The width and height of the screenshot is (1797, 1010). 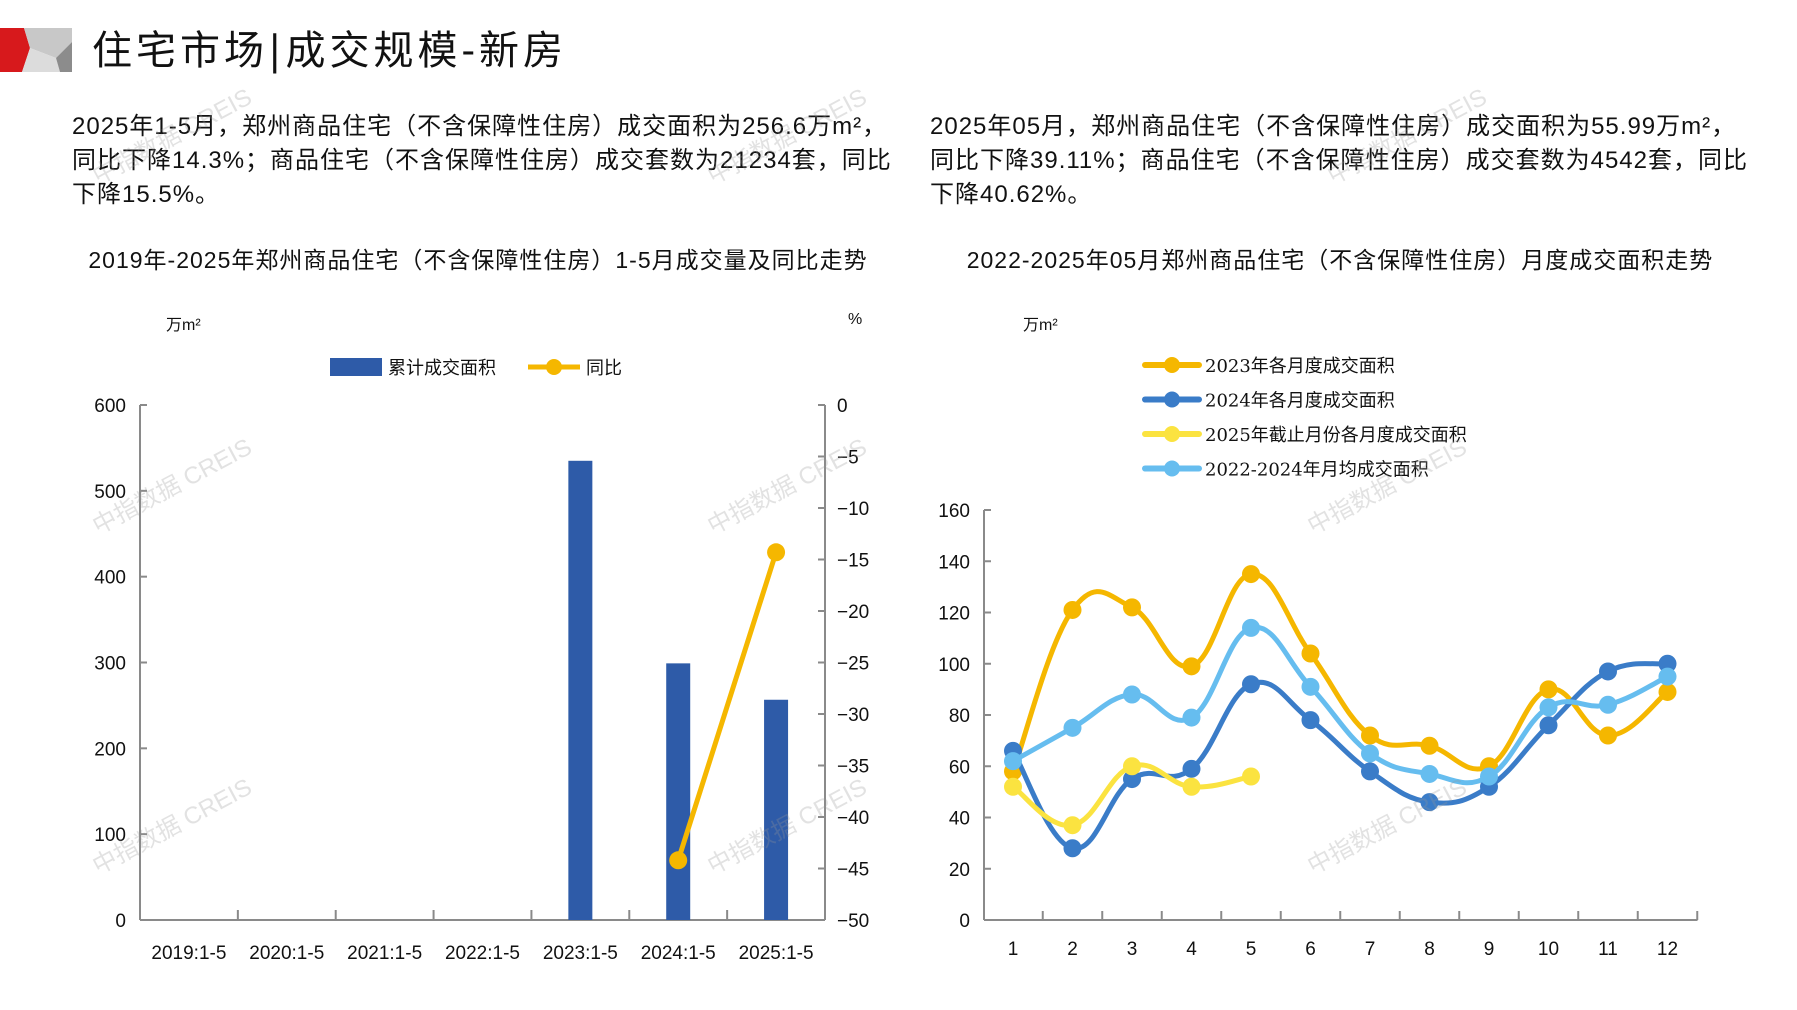 I want to click on x-tick-label: 11, so click(x=1608, y=949).